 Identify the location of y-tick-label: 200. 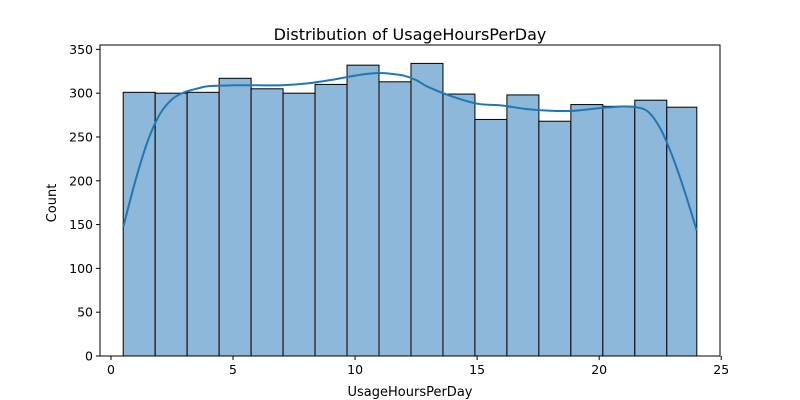
(81, 180).